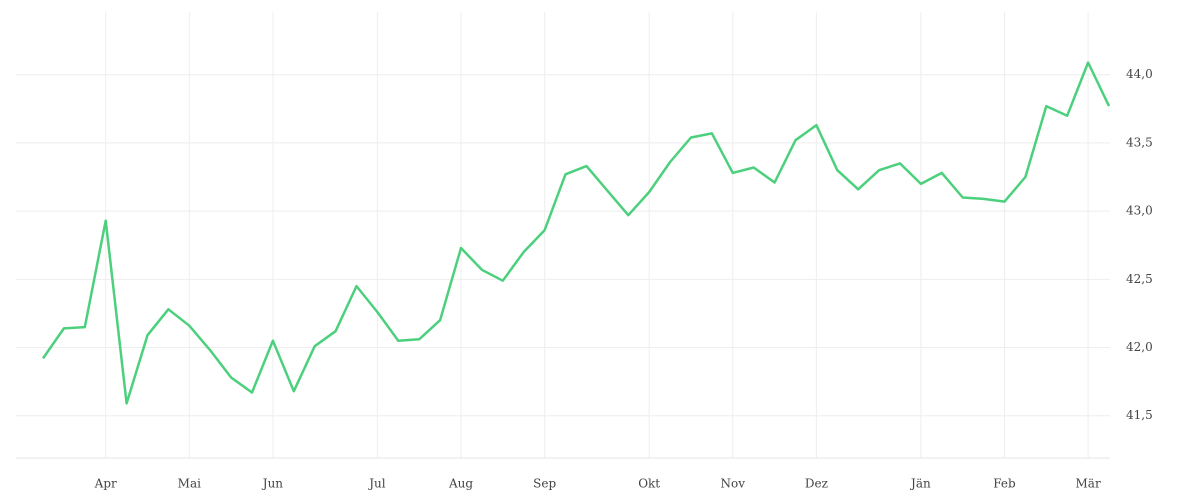  I want to click on x-tick-label: Nov, so click(733, 484).